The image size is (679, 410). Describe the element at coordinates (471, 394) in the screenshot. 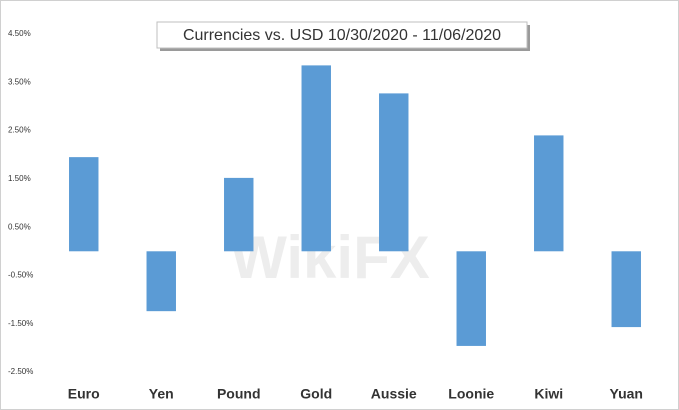

I see `x-tick-label: Loonie` at that location.